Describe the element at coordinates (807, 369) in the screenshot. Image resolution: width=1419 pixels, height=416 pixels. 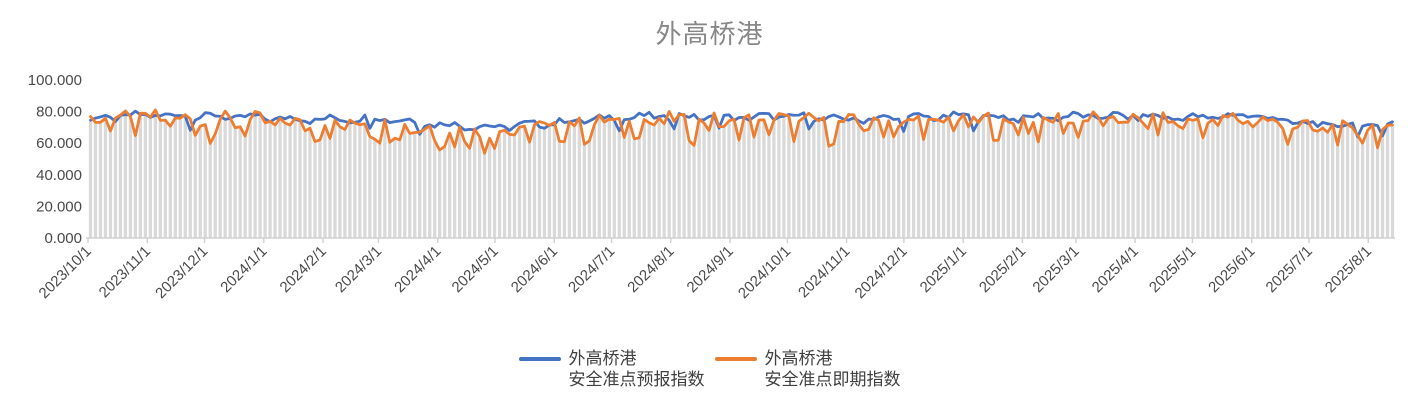
I see `legend-item-spot-index: 外高桥港 安全准点即期指数` at that location.